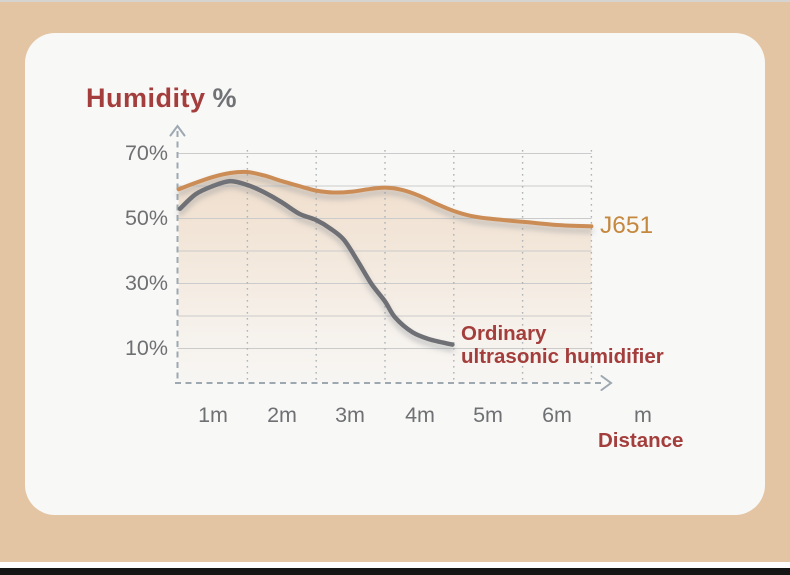 The height and width of the screenshot is (575, 790). I want to click on series-label-ordinary: Ordinary ultrasonic humidifier, so click(562, 345).